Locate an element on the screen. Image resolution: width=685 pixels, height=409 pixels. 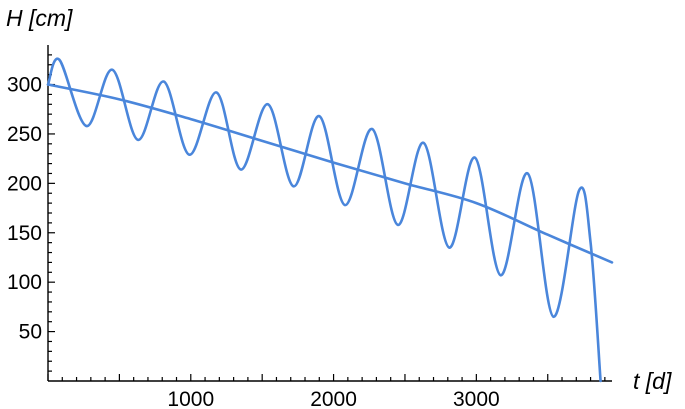
y-axis-label: H [cm] is located at coordinates (39, 18).